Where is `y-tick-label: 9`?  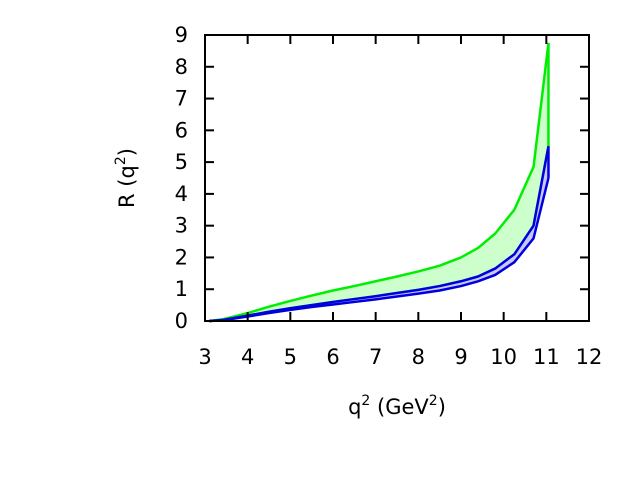
y-tick-label: 9 is located at coordinates (181, 35).